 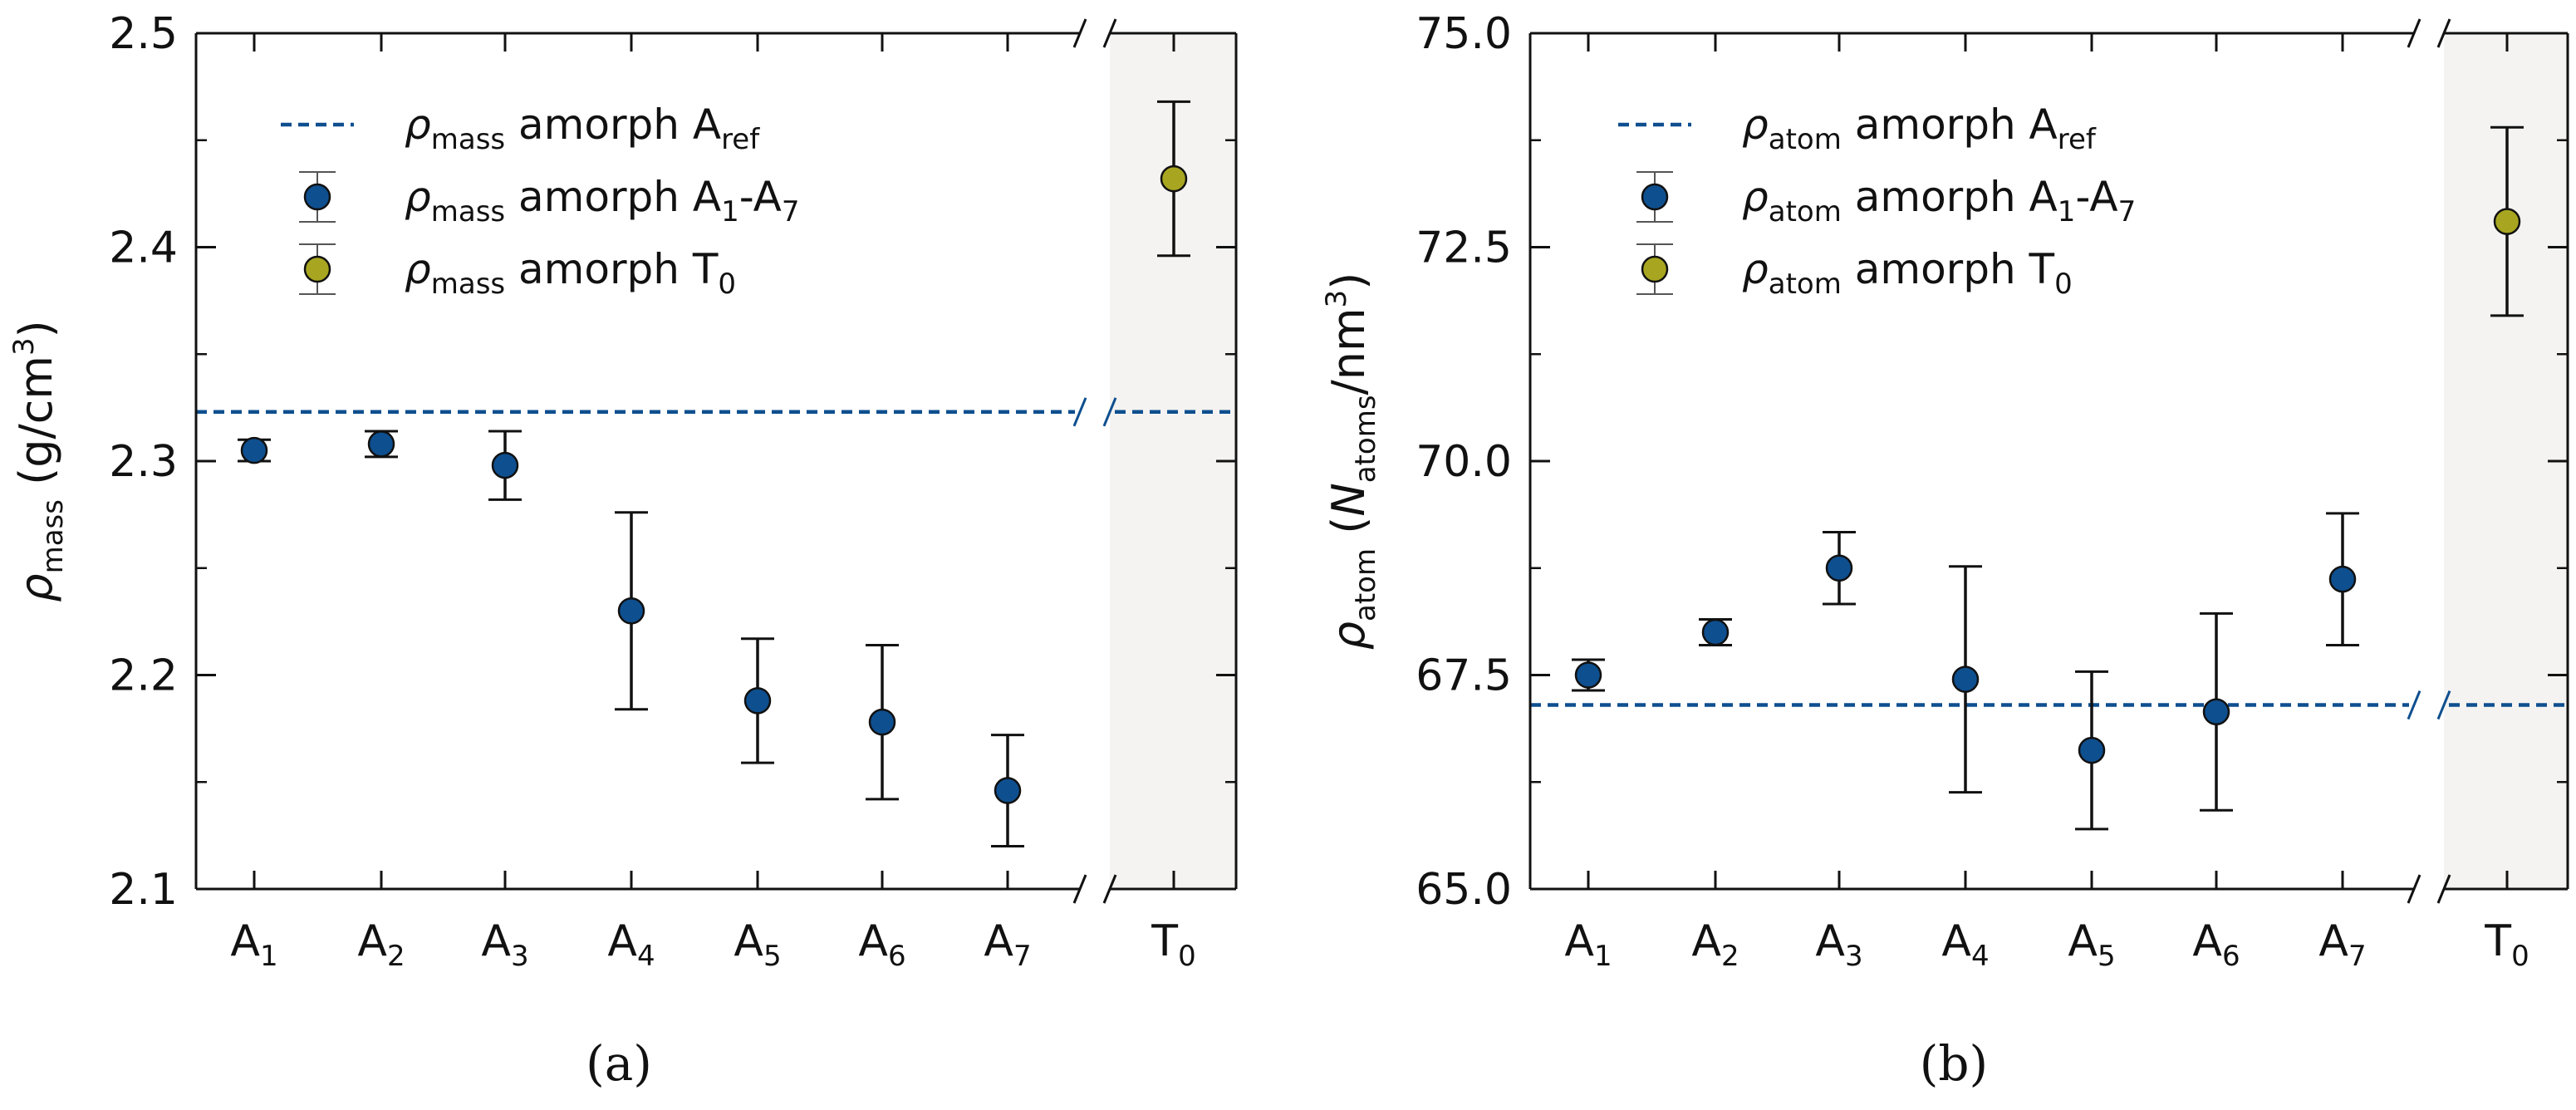 I want to click on legend-label: ρatom amorph Aref, so click(x=1919, y=128).